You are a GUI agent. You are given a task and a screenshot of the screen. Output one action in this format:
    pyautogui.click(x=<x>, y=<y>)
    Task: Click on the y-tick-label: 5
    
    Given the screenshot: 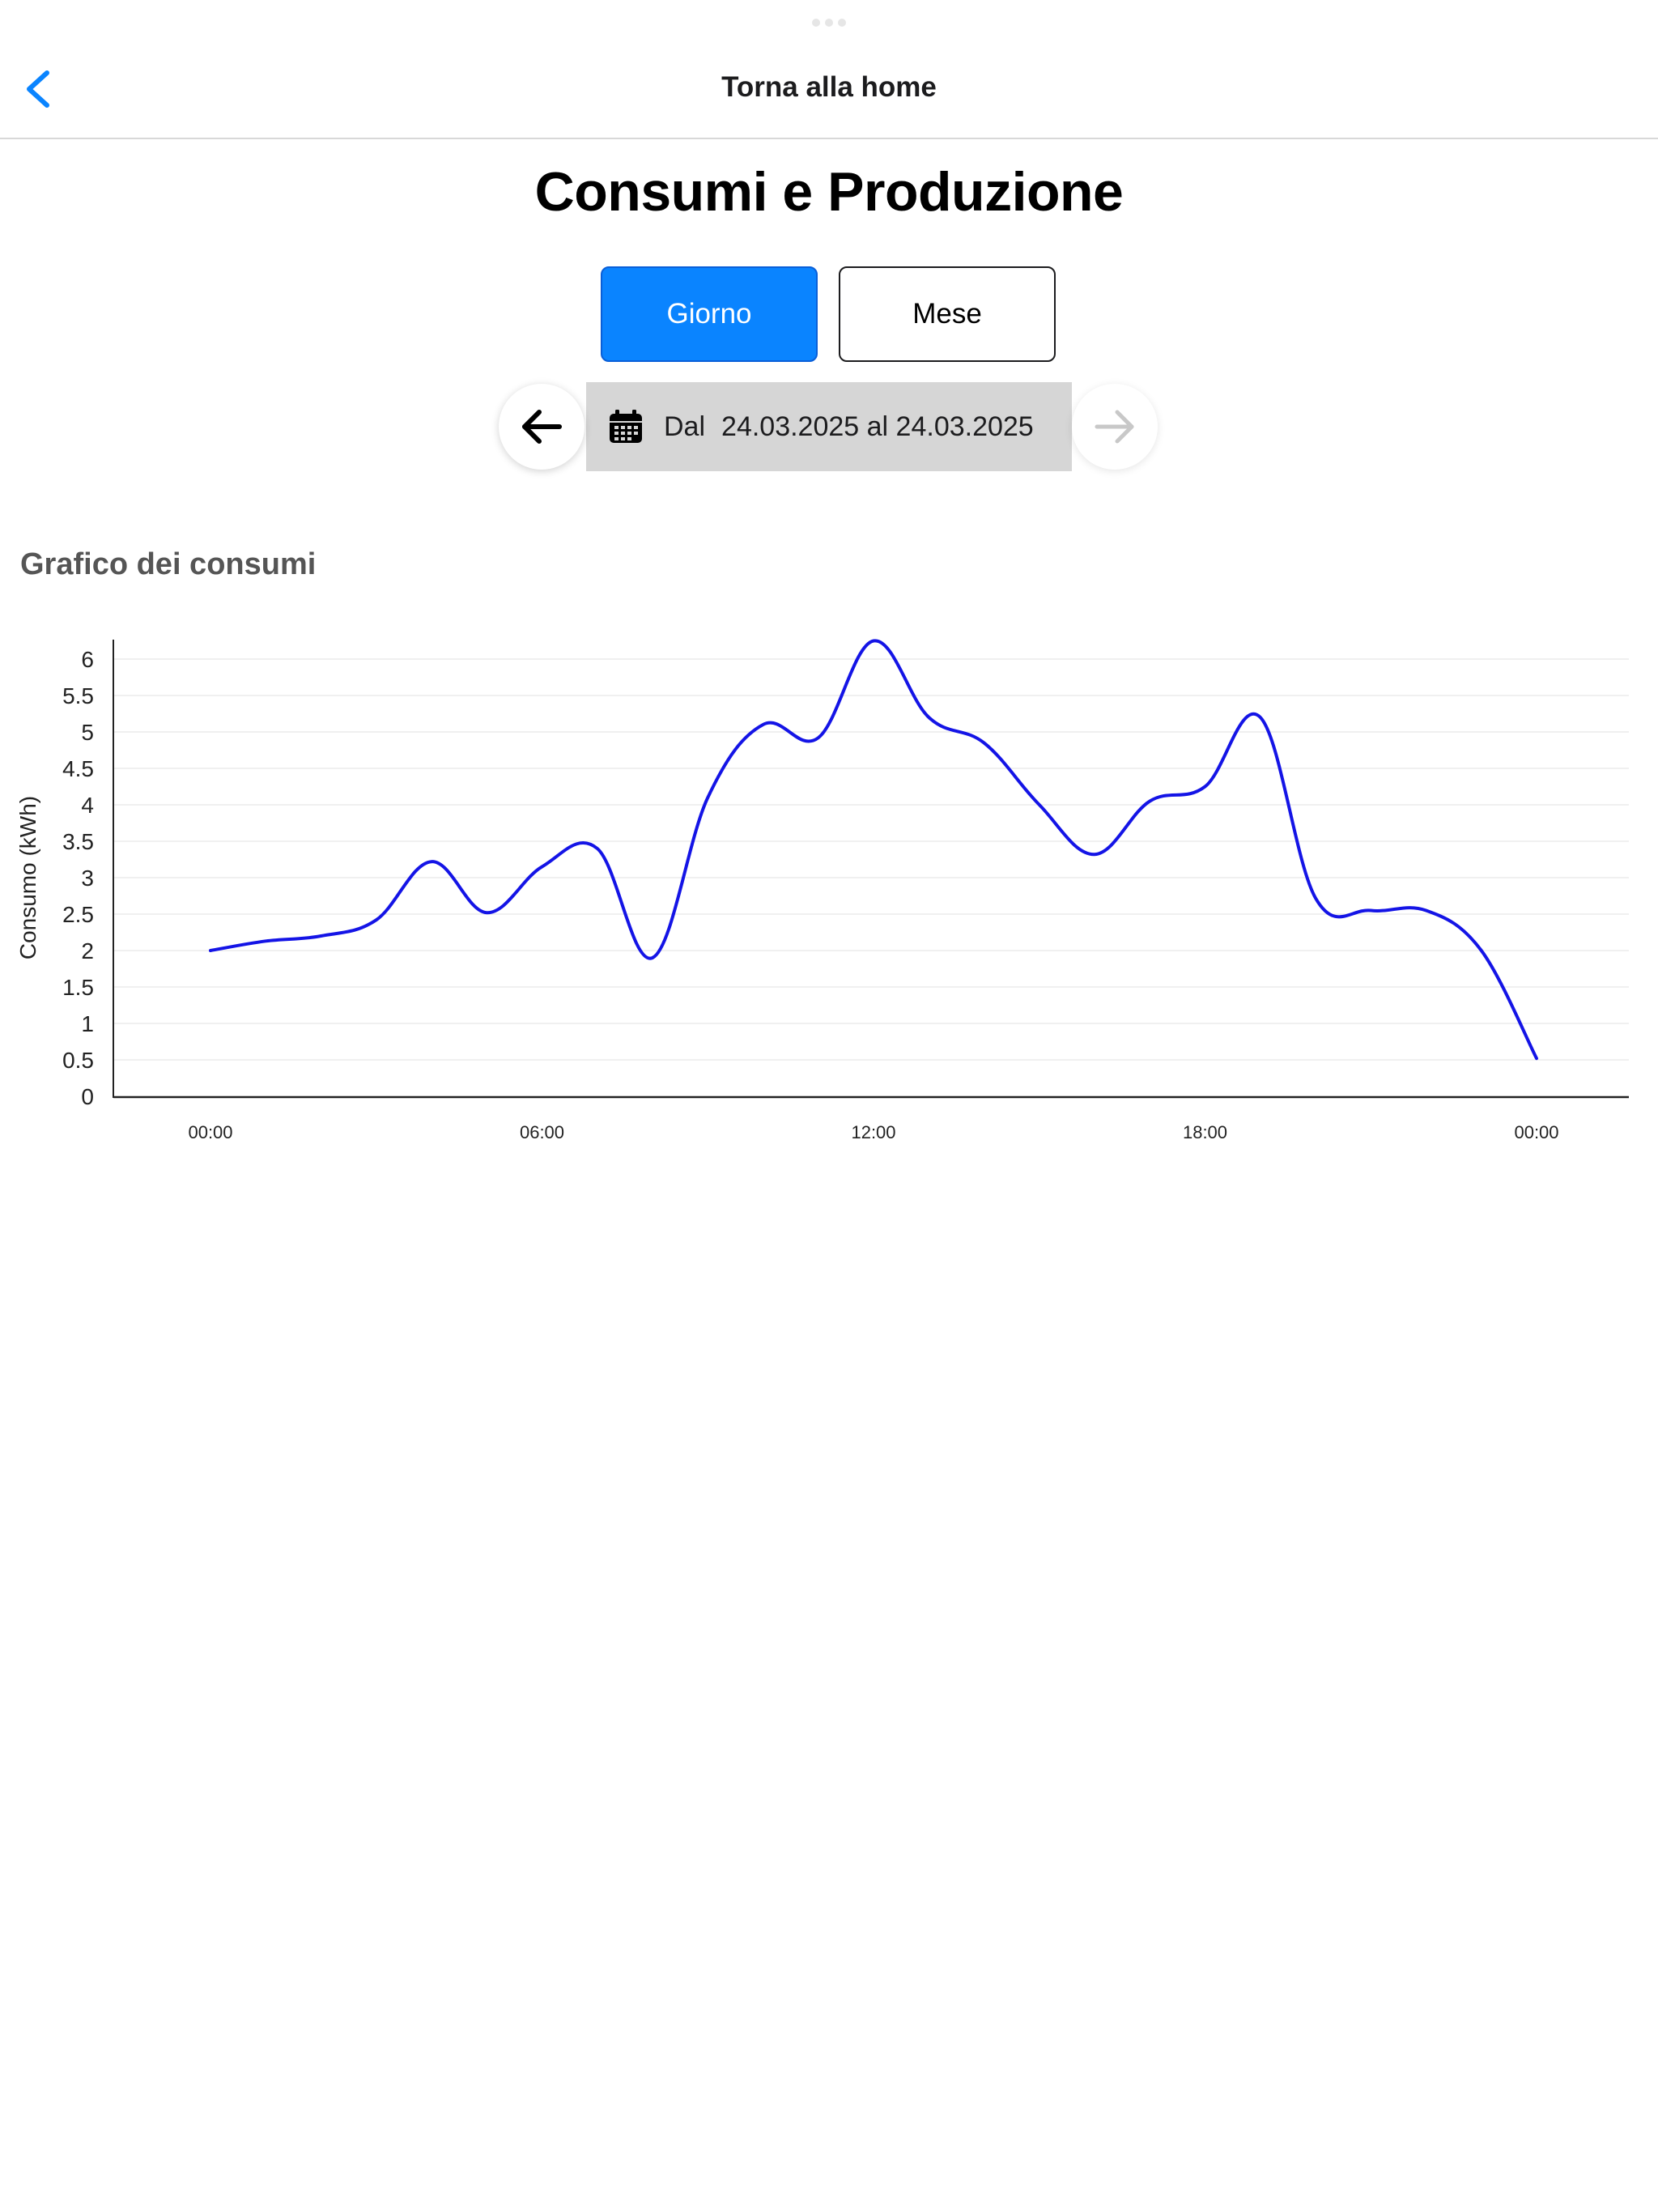 What is the action you would take?
    pyautogui.click(x=87, y=732)
    